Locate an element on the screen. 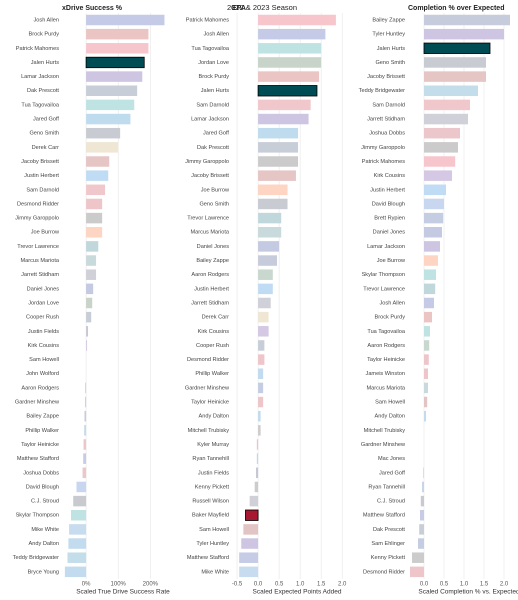  category-label: Daniel Jones is located at coordinates (43, 289).